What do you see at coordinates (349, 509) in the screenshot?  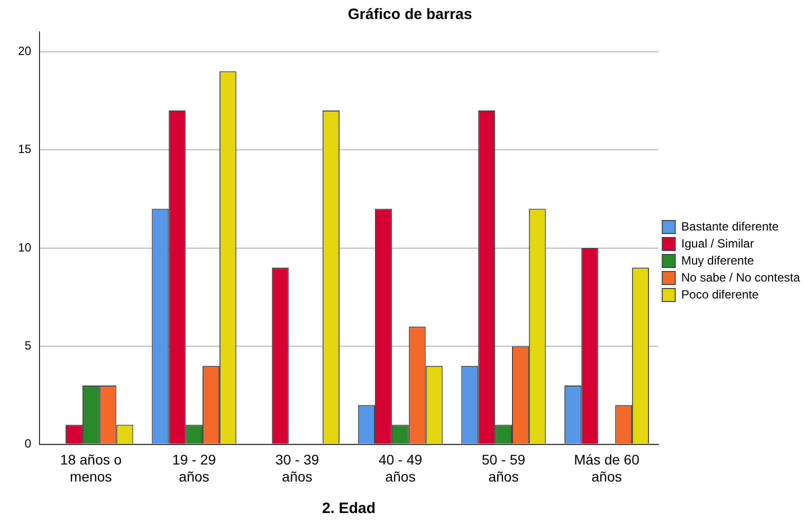 I see `x-axis-title: 2. Edad` at bounding box center [349, 509].